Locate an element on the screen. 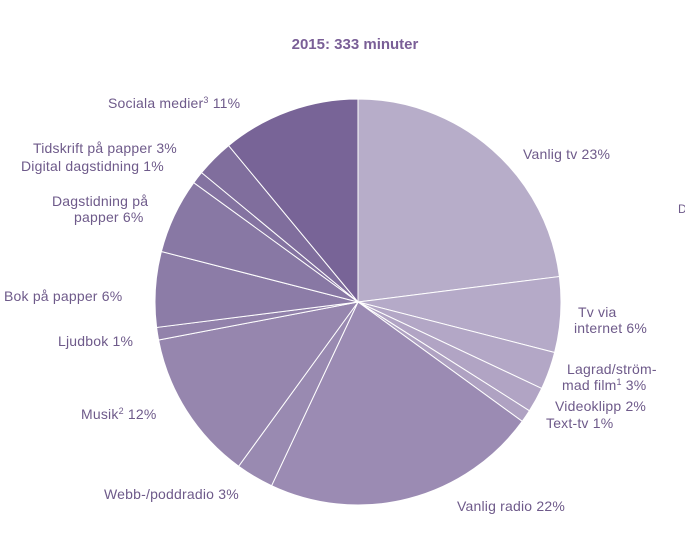 Image resolution: width=685 pixels, height=539 pixels. slice-label-vanlig-radio: Vanlig radio 22% is located at coordinates (511, 506).